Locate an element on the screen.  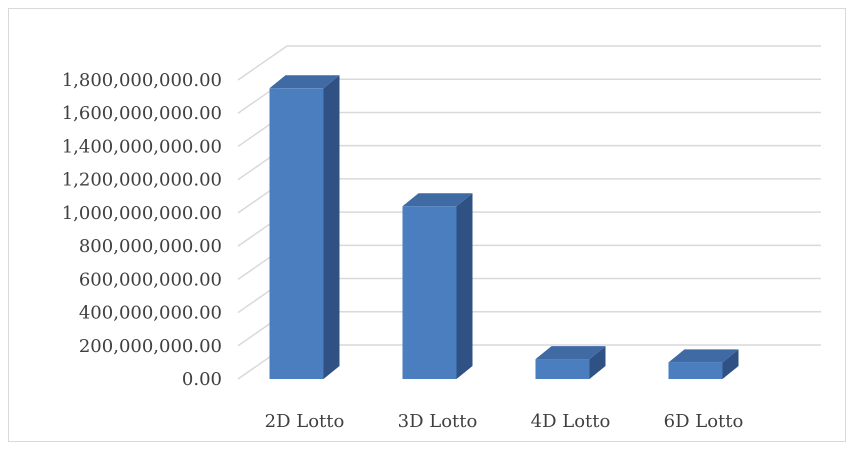
y-tick-label: 800,000,000.00 is located at coordinates (150, 246).